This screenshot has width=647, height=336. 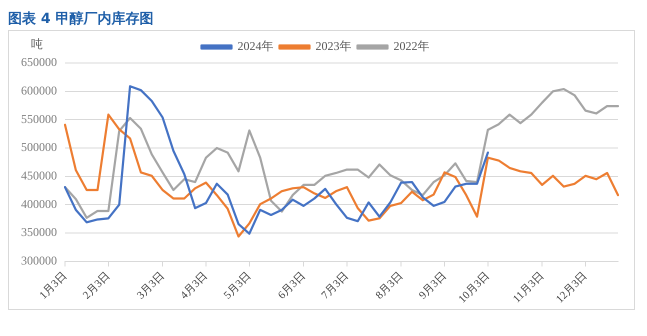 I want to click on chart-title: 图表 4 甲醇厂内库存图, so click(x=81, y=19).